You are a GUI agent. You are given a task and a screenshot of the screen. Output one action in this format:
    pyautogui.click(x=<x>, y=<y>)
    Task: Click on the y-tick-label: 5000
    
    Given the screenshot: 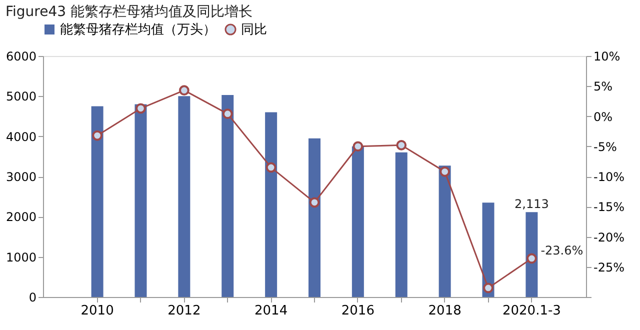 What is the action you would take?
    pyautogui.click(x=21, y=97)
    